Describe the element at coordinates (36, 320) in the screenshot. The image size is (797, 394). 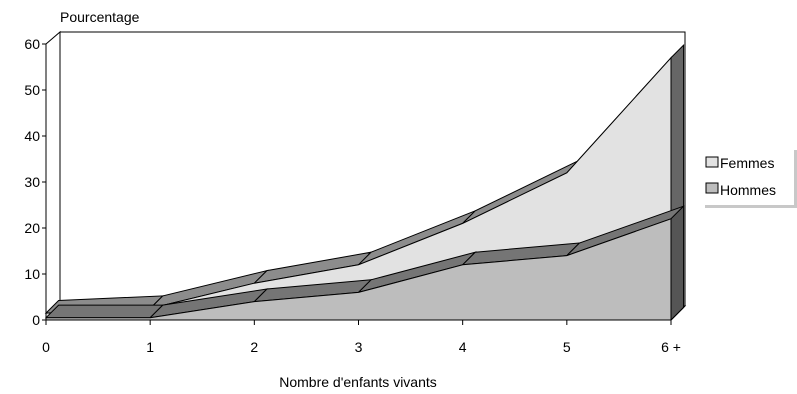
I see `y-tick-label: 0` at that location.